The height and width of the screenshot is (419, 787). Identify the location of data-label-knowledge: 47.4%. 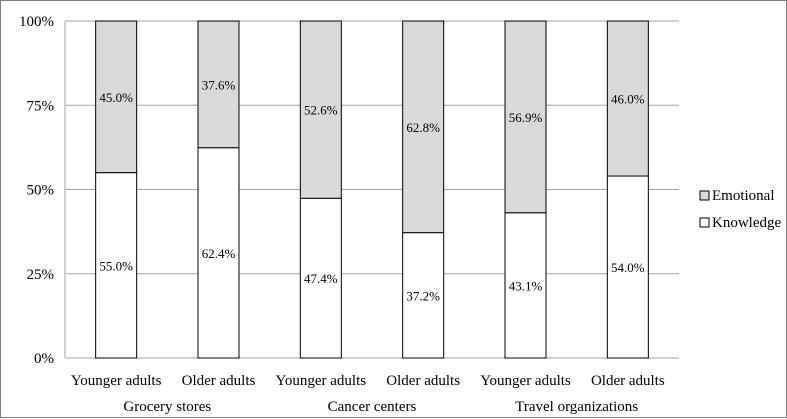
(321, 278).